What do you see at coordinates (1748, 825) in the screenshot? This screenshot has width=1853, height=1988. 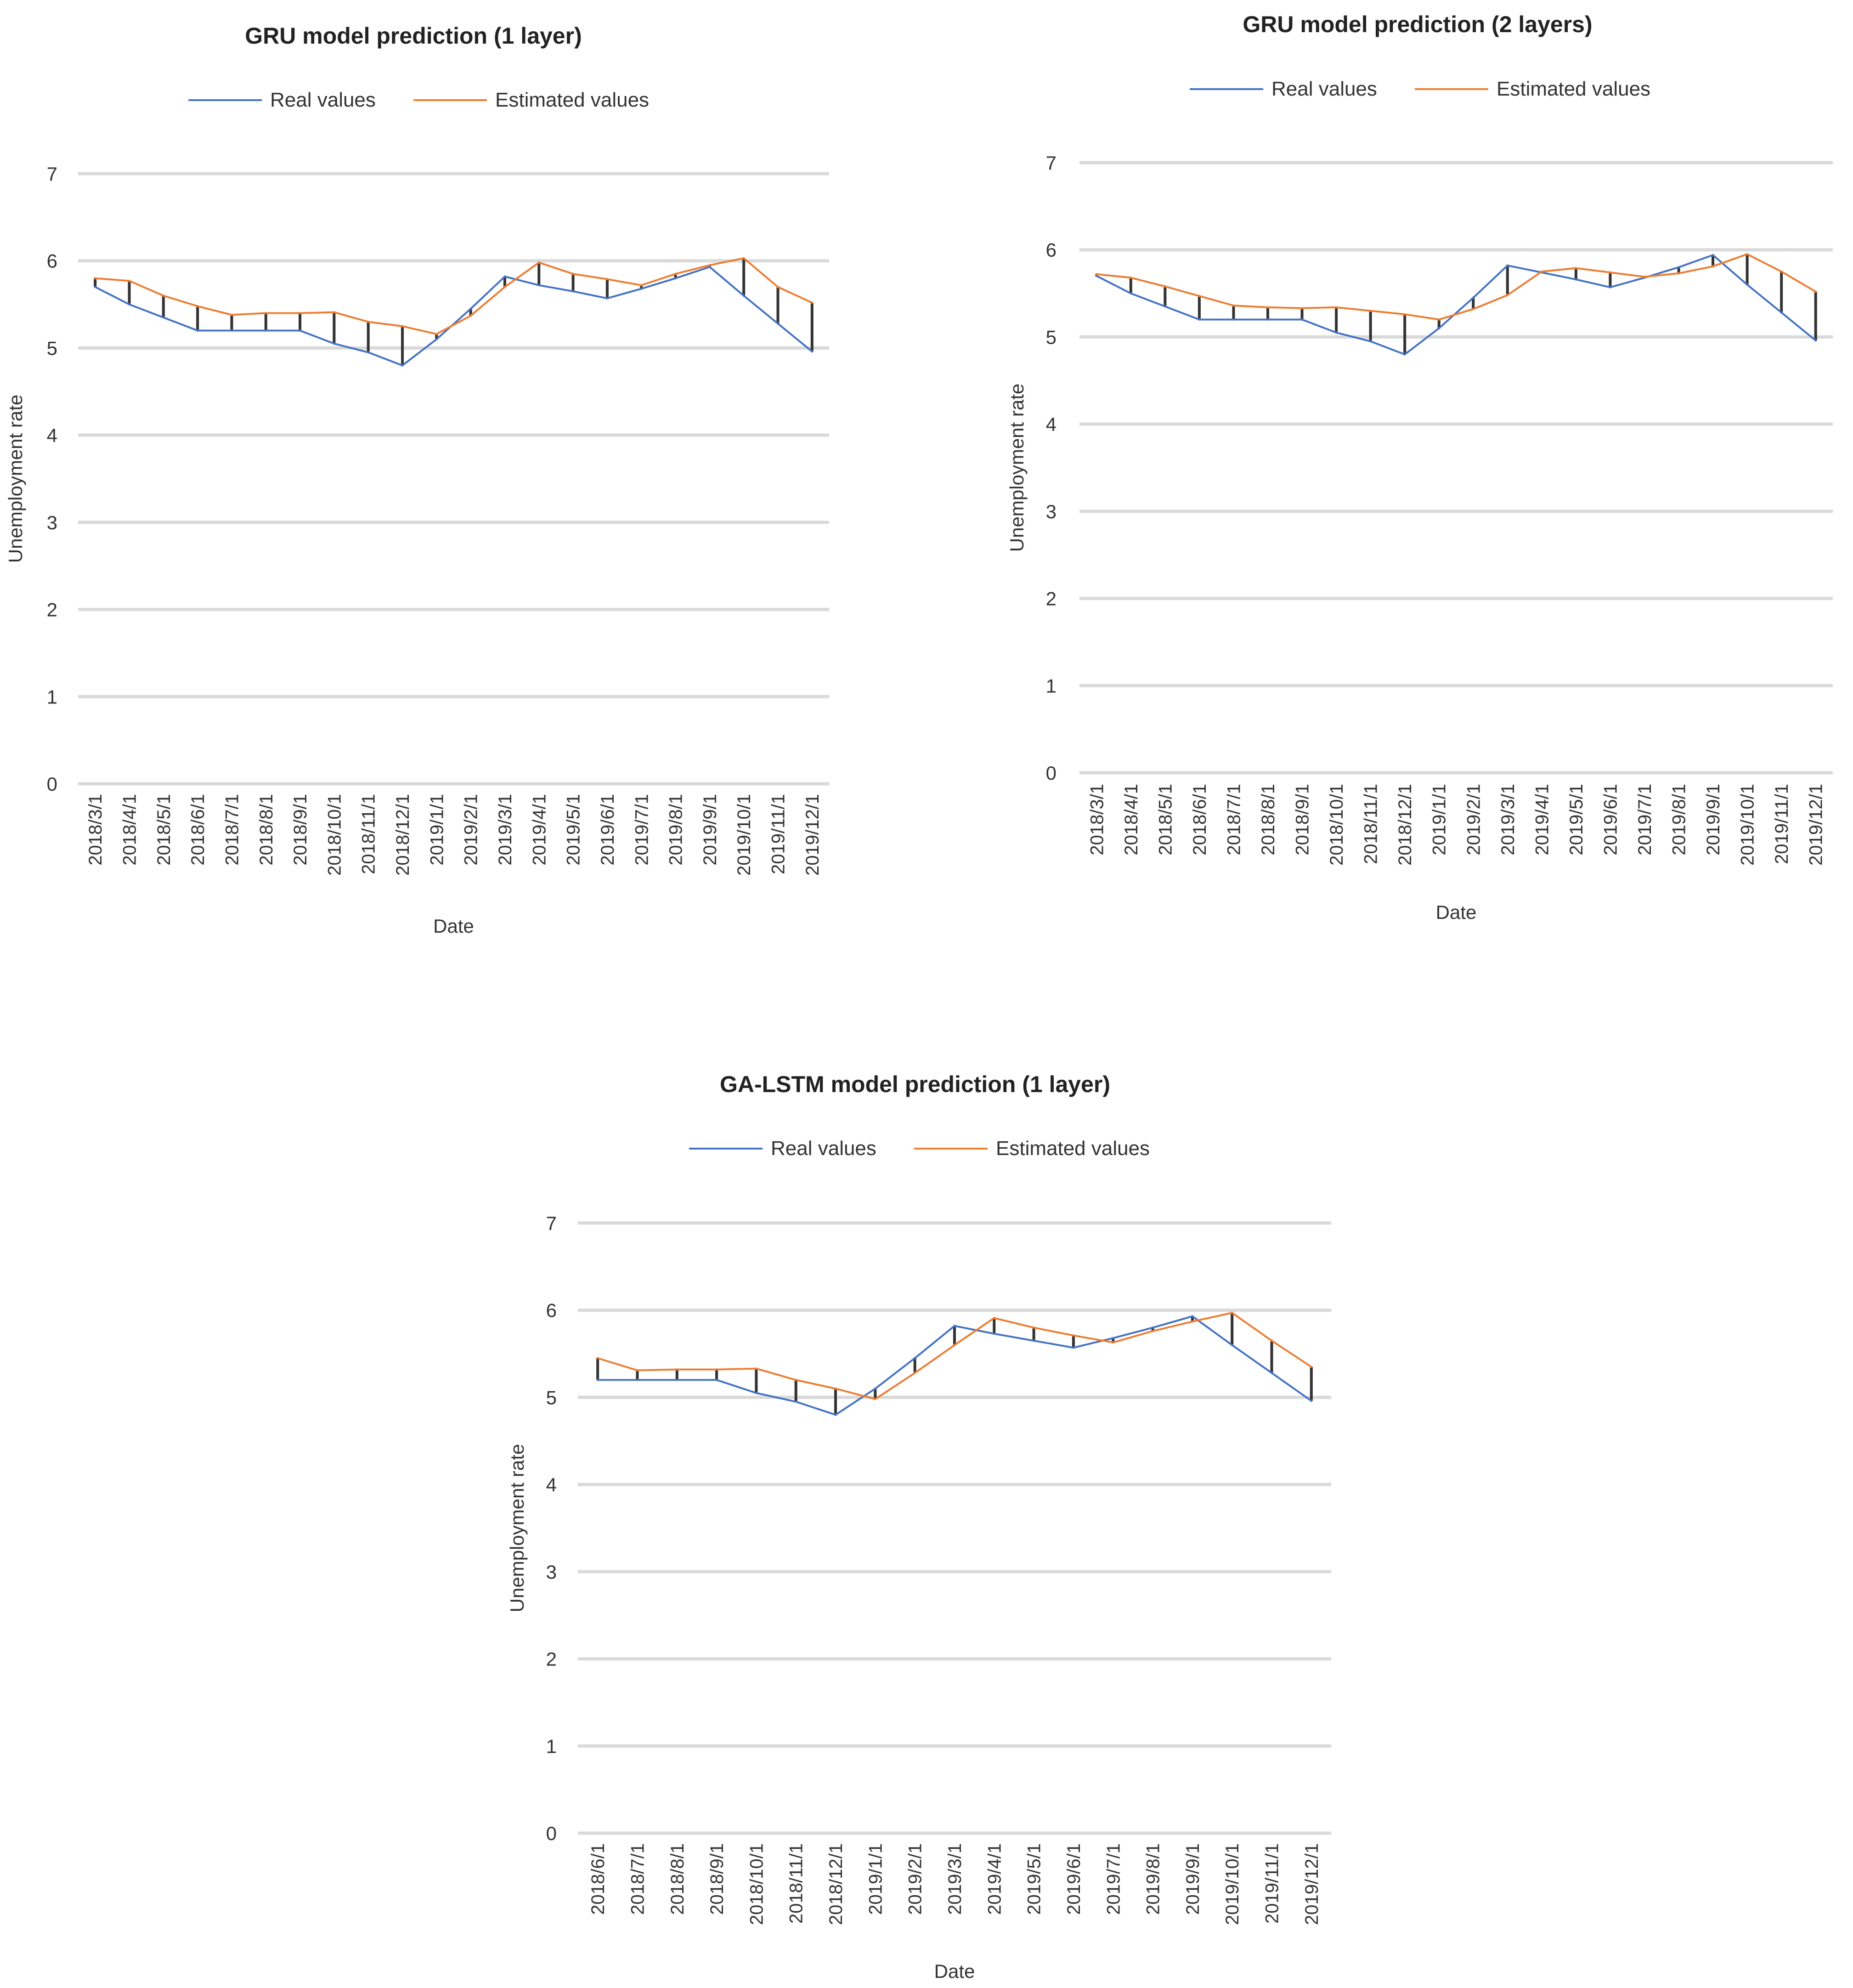 I see `x-tick-label: 2019/10/1` at bounding box center [1748, 825].